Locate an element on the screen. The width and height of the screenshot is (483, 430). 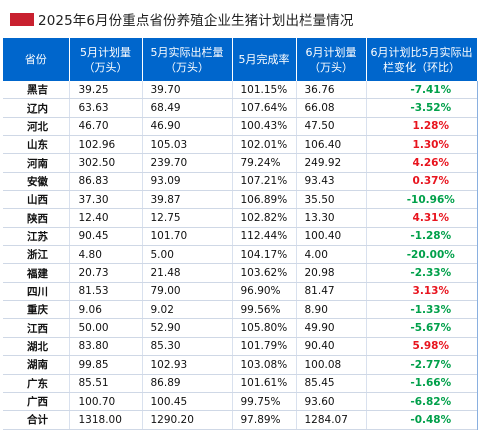
cell-may-plan: 83.80 is located at coordinates (105, 347).